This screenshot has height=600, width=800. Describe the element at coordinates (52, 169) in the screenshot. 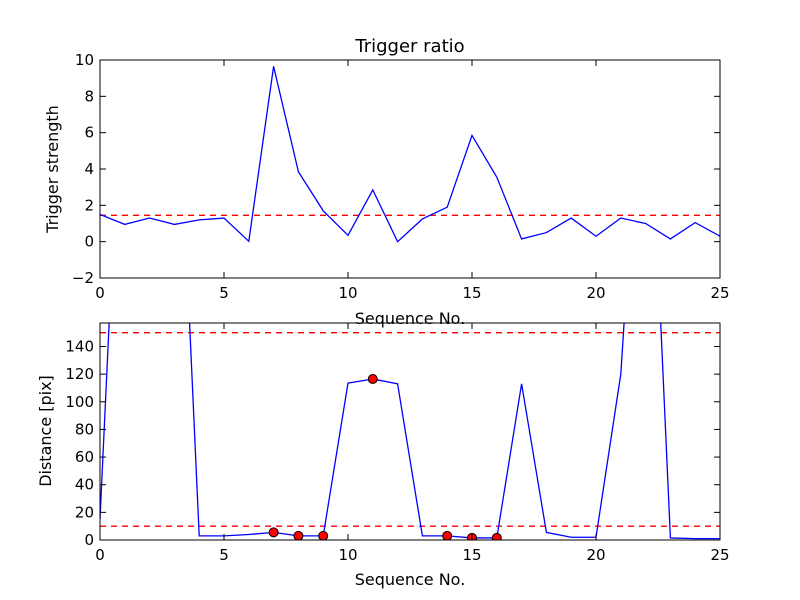

I see `y-axis-label: Trigger strength` at that location.